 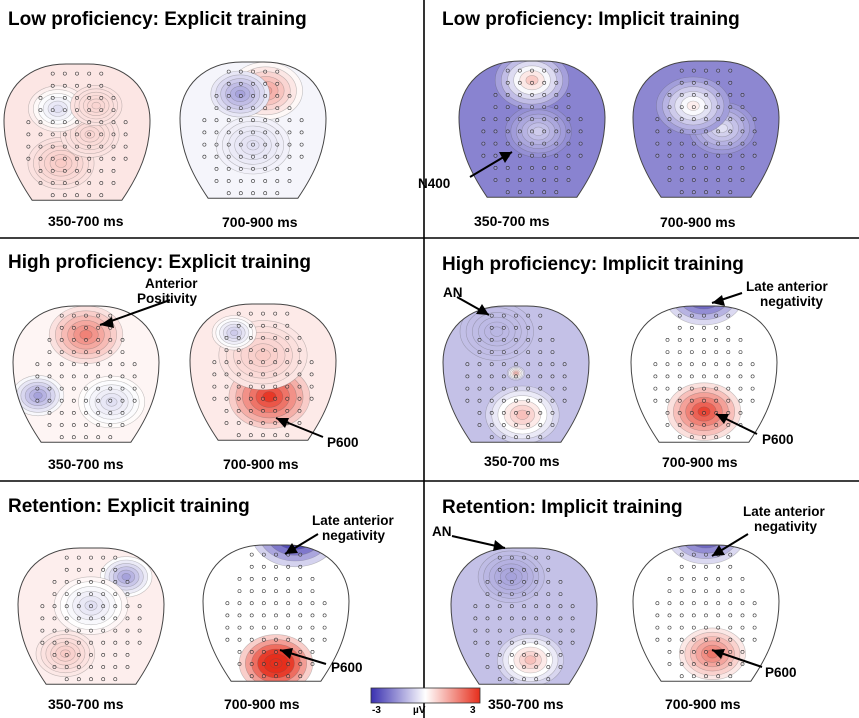 What do you see at coordinates (261, 464) in the screenshot?
I see `time-label-high-explicit-2: 700-900 ms` at bounding box center [261, 464].